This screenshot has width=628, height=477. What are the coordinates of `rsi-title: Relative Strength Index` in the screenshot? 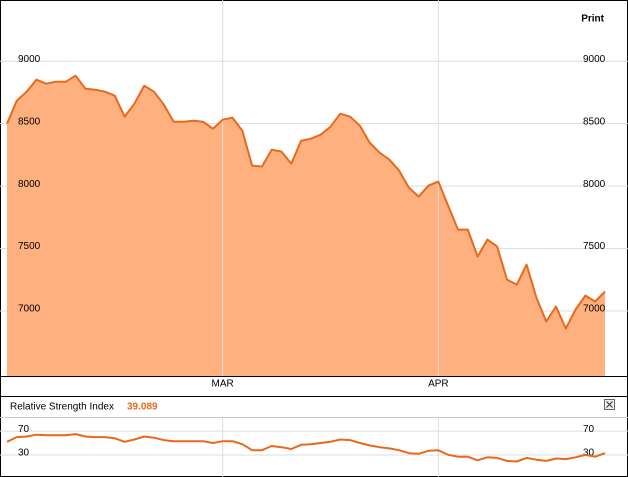 It's located at (62, 407).